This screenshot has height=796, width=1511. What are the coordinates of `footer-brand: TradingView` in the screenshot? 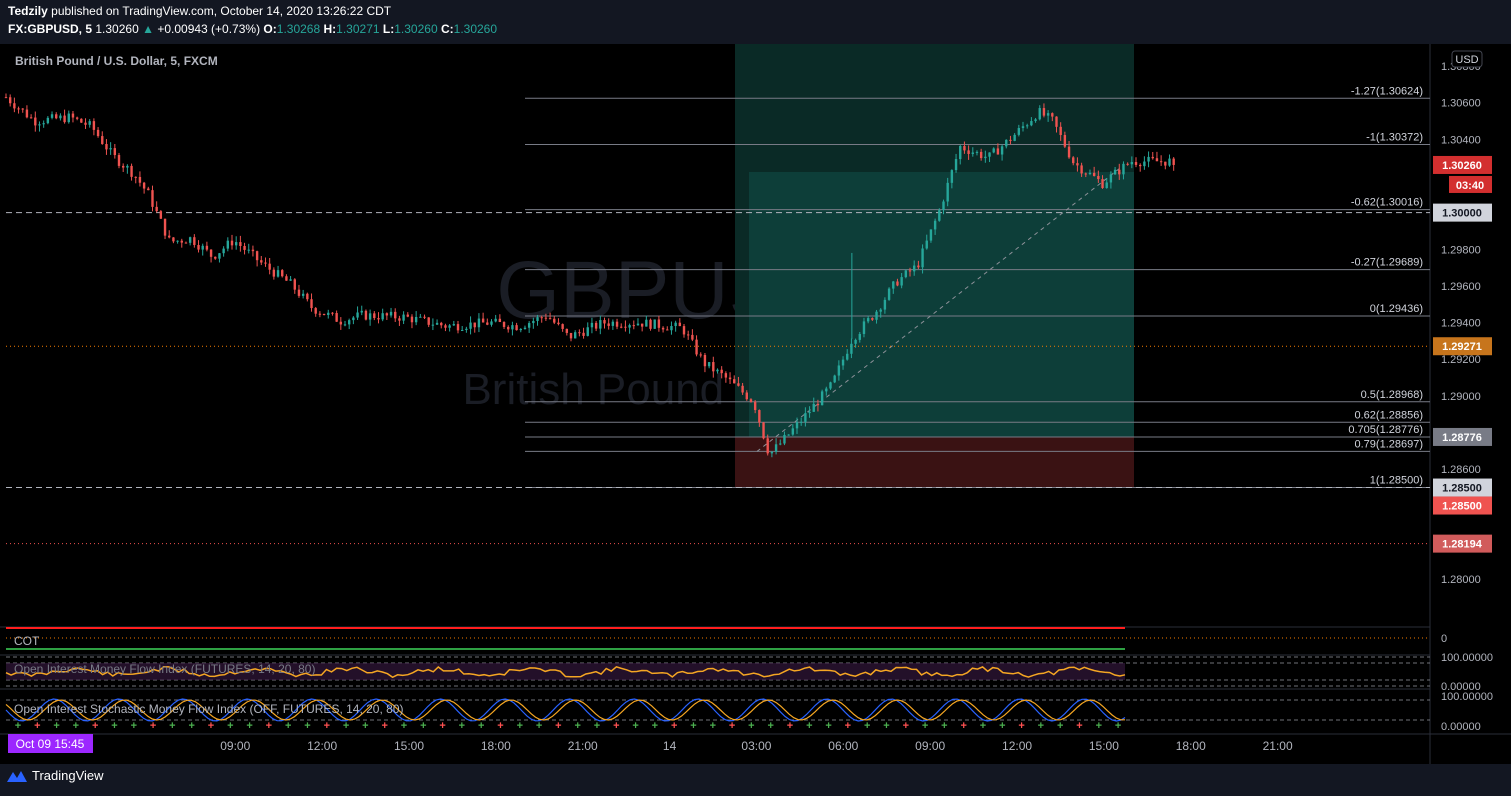 It's located at (55, 775).